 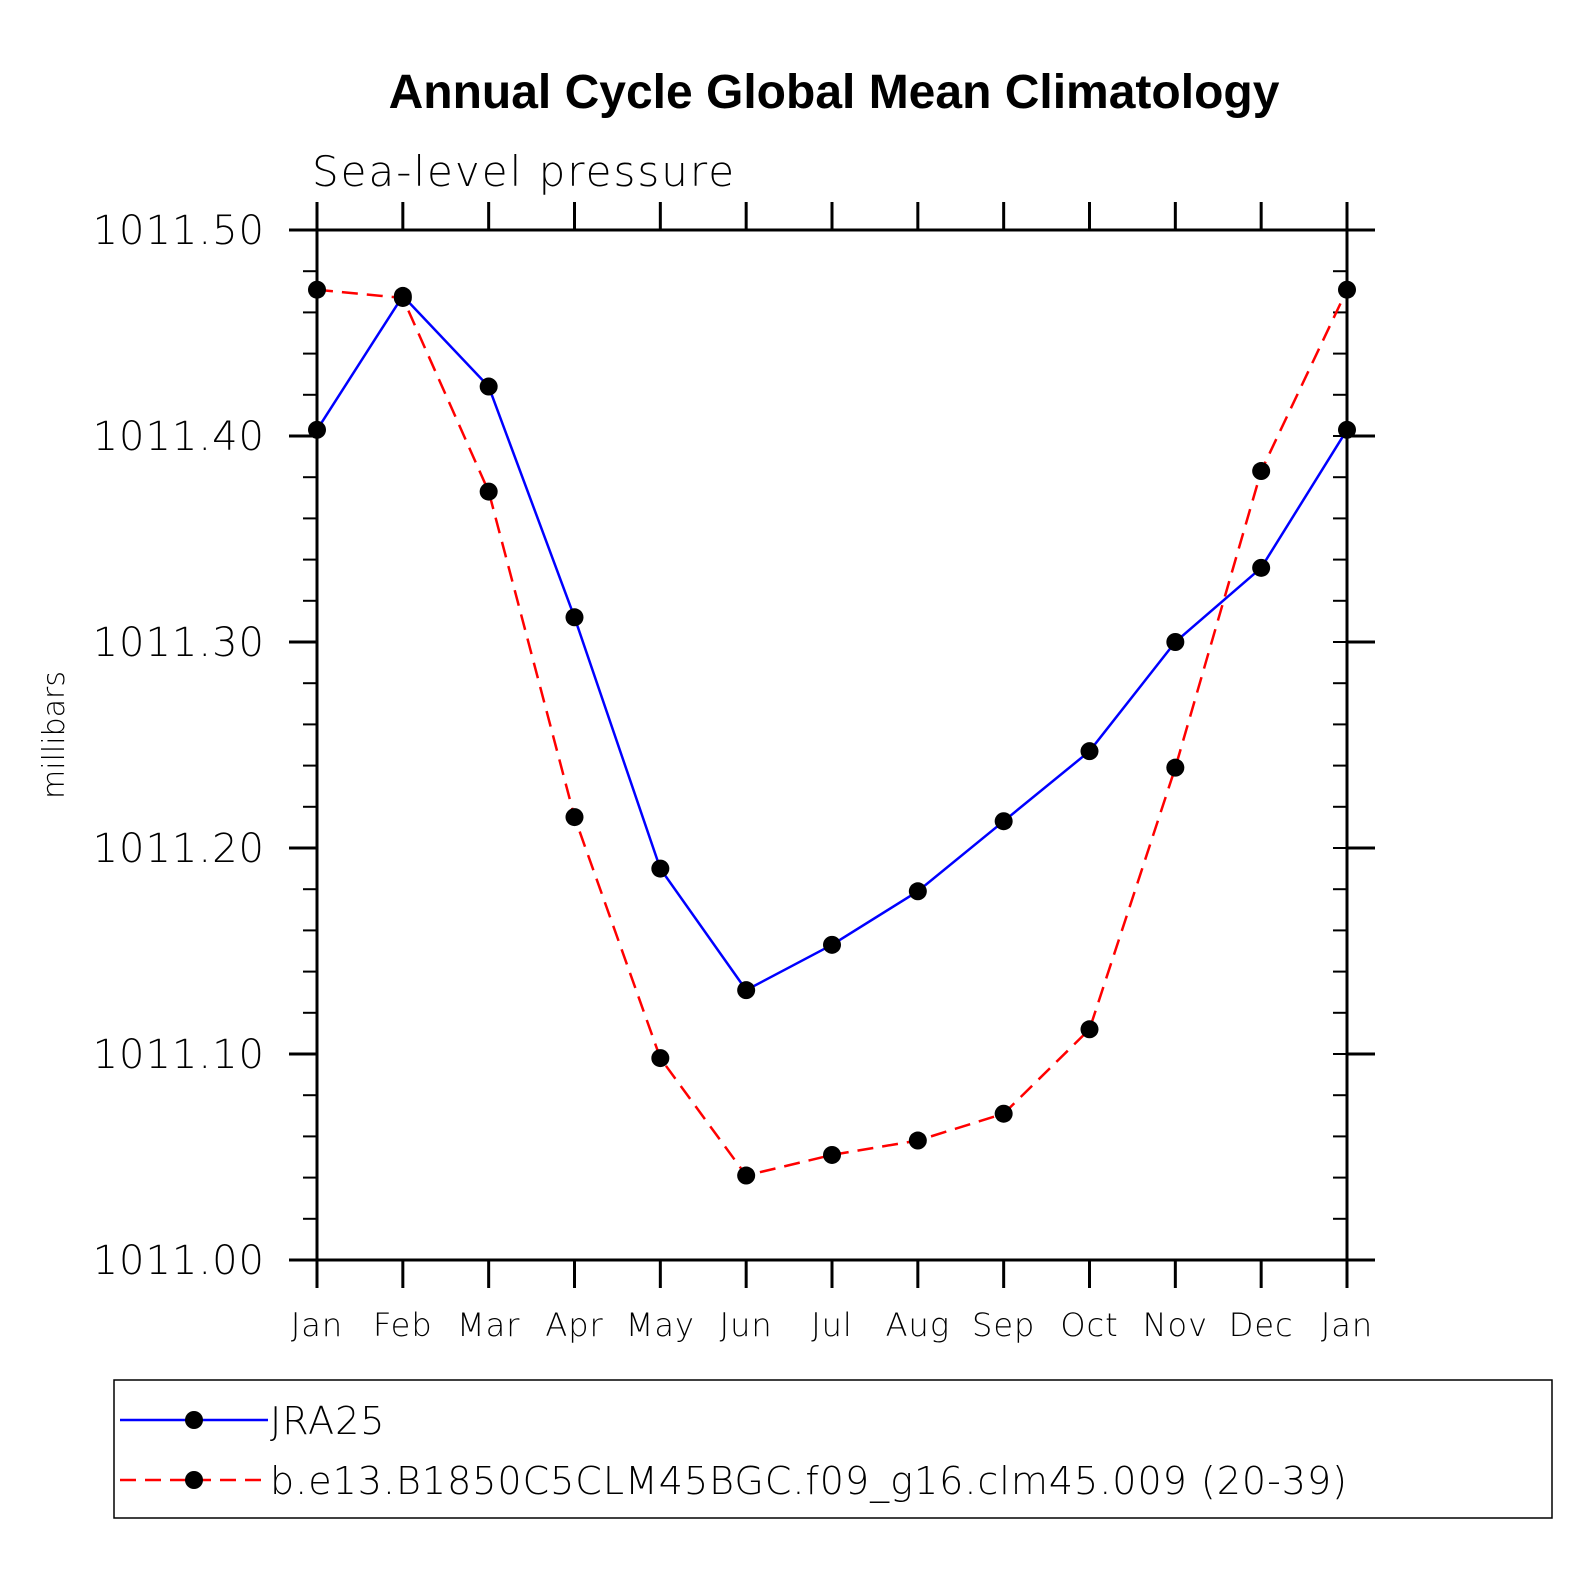 I want to click on x-tick-labels: Jan Feb Mar Apr May Jun Jul Aug Sep Oct Nov Dec Jan, so click(x=832, y=1325).